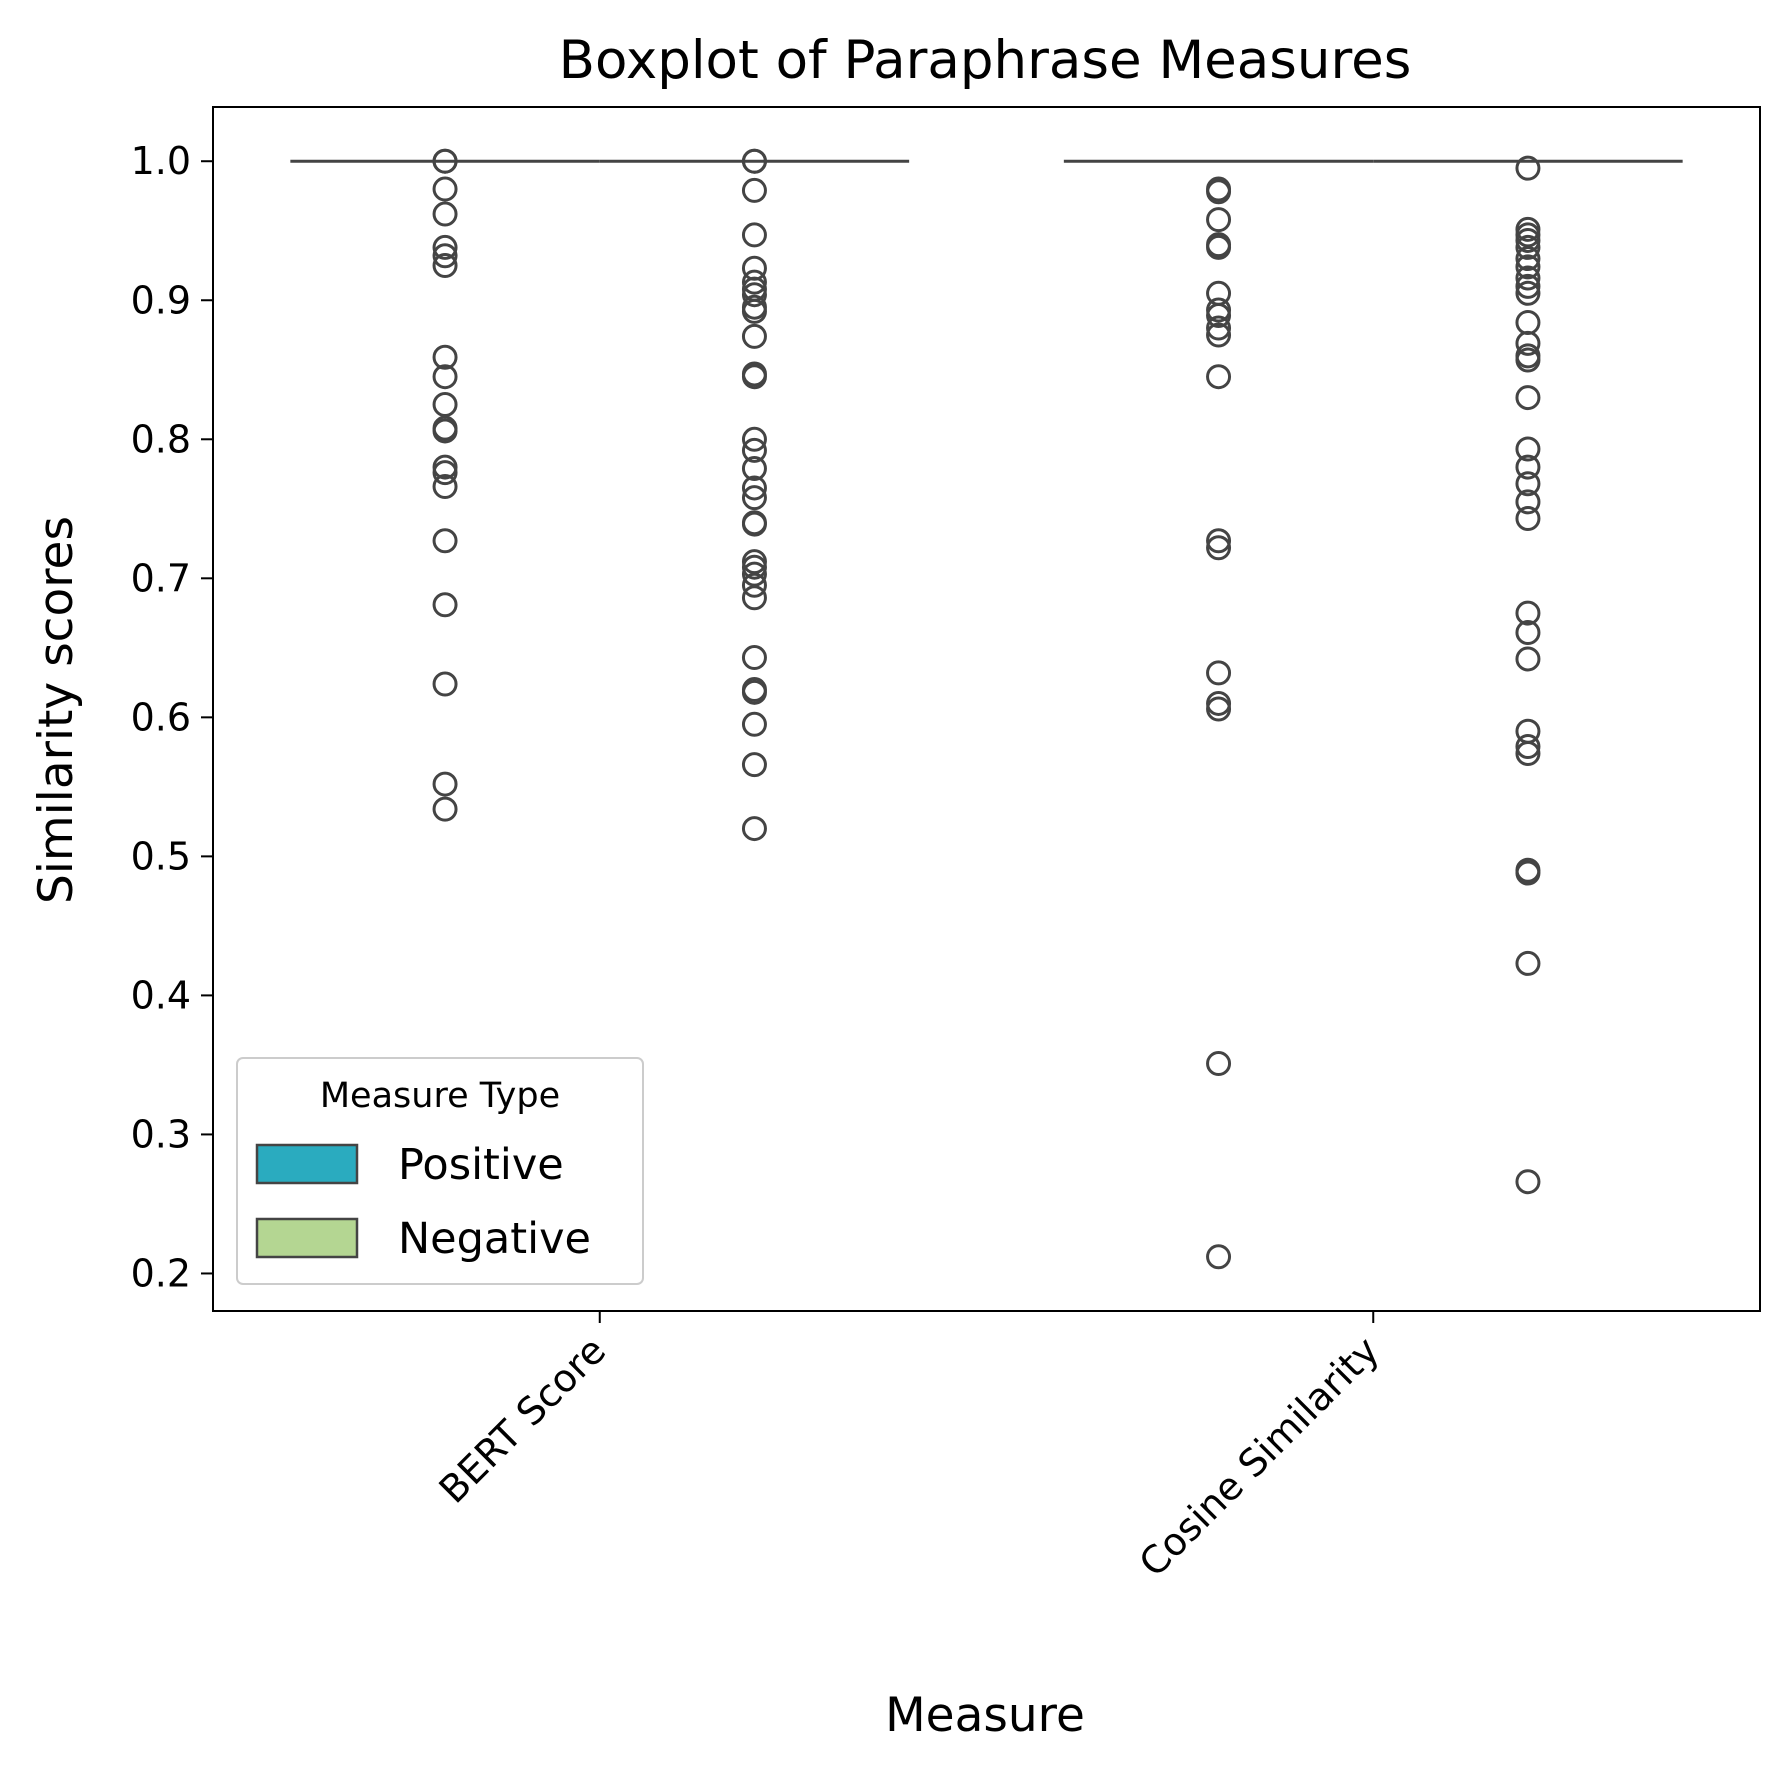  What do you see at coordinates (494, 1239) in the screenshot?
I see `legend-label-negative: Negative` at bounding box center [494, 1239].